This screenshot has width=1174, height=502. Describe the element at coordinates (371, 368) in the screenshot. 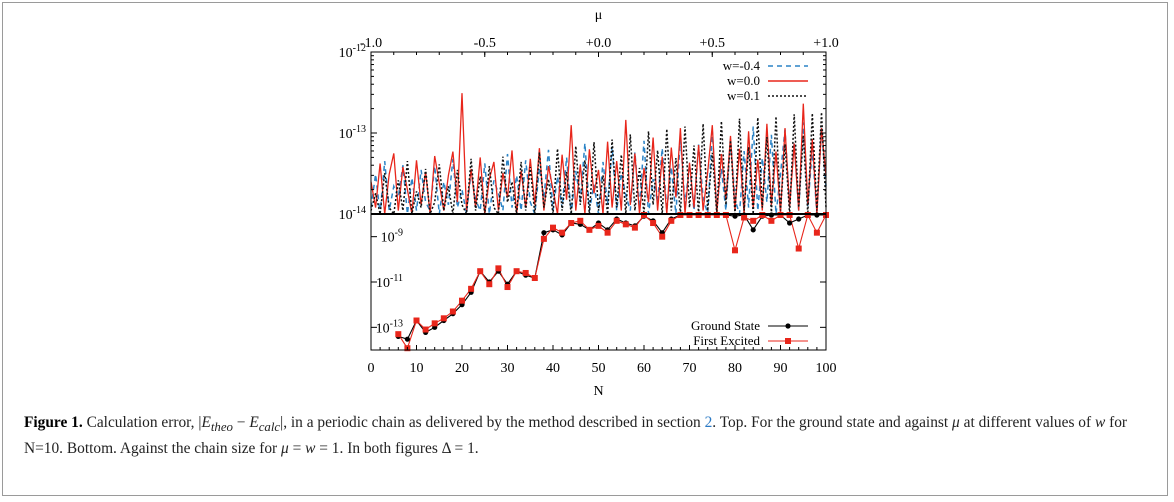

I see `x-tick-label: 0` at that location.